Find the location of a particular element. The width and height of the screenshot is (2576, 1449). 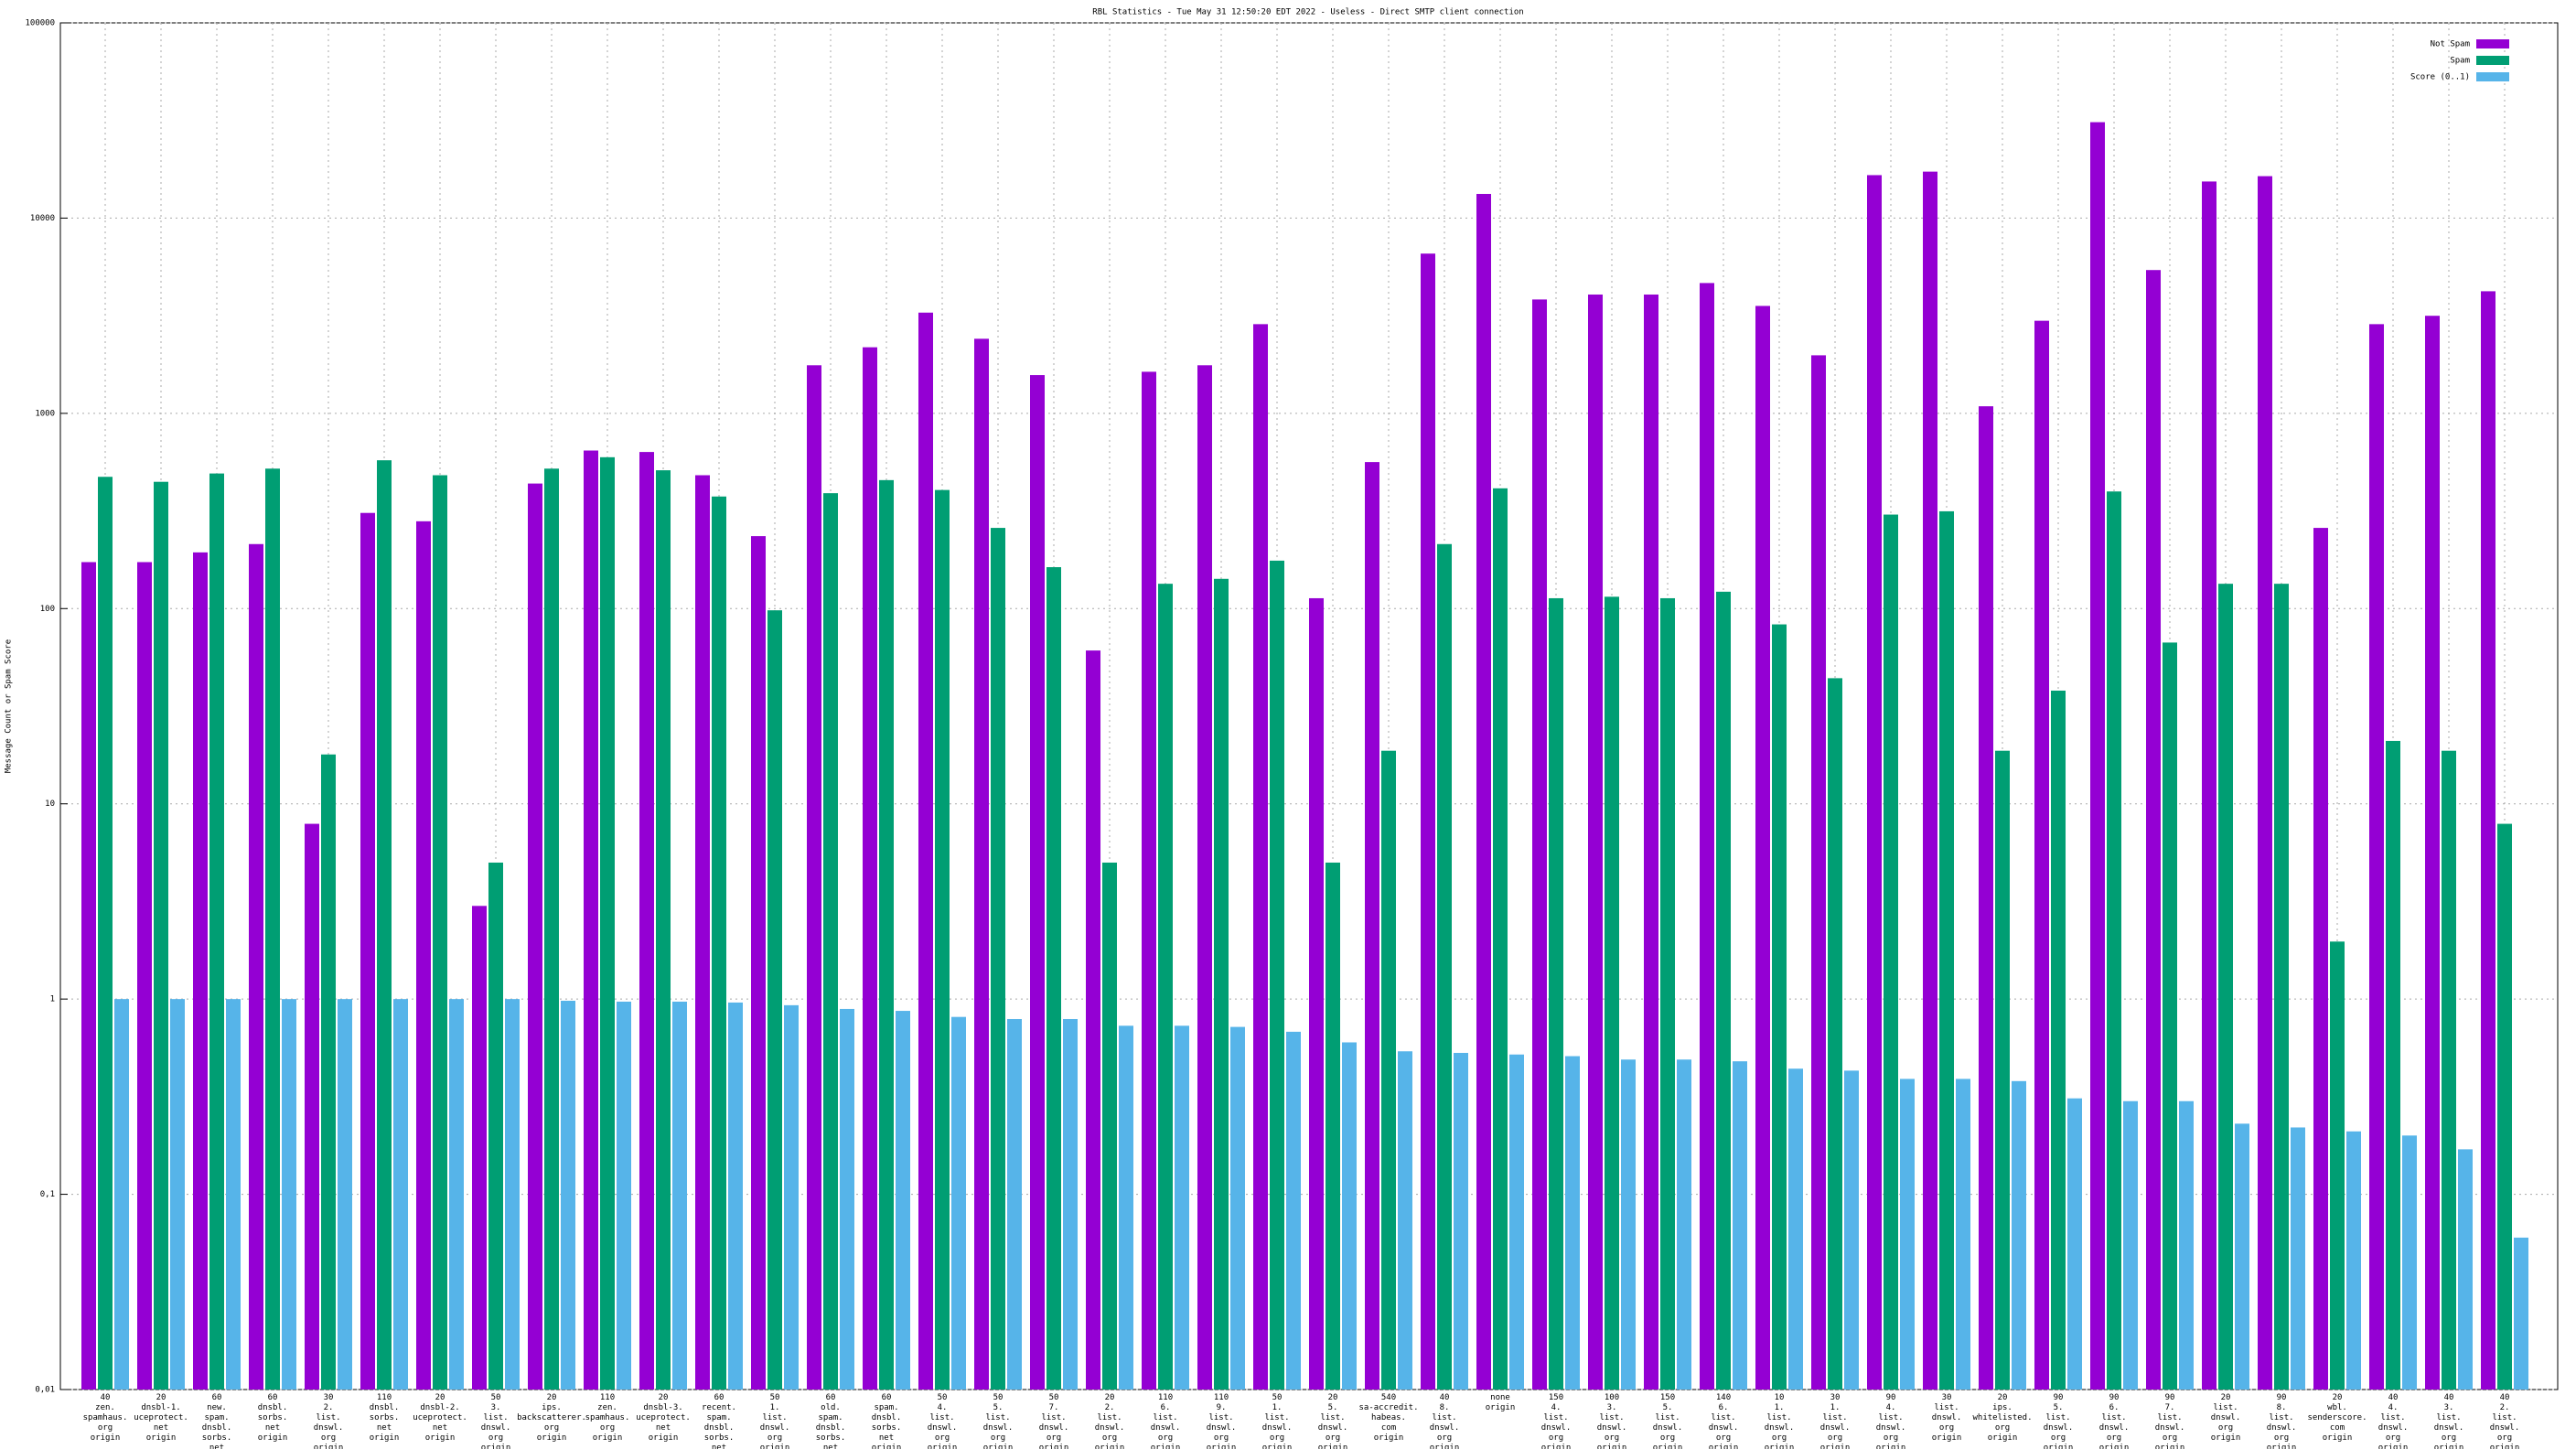

legend-label: Not Spam is located at coordinates (2450, 45).